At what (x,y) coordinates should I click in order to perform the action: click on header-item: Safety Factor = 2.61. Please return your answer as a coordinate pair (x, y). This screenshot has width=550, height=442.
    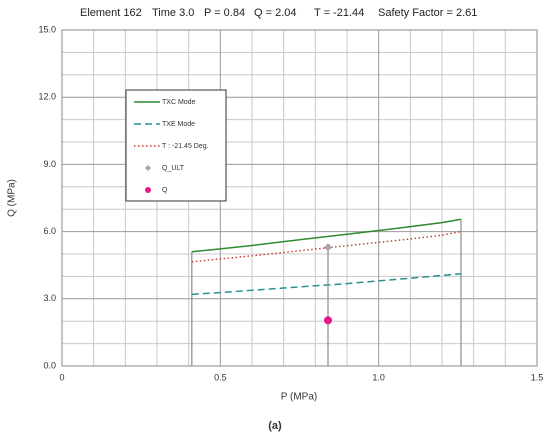
    Looking at the image, I should click on (427, 13).